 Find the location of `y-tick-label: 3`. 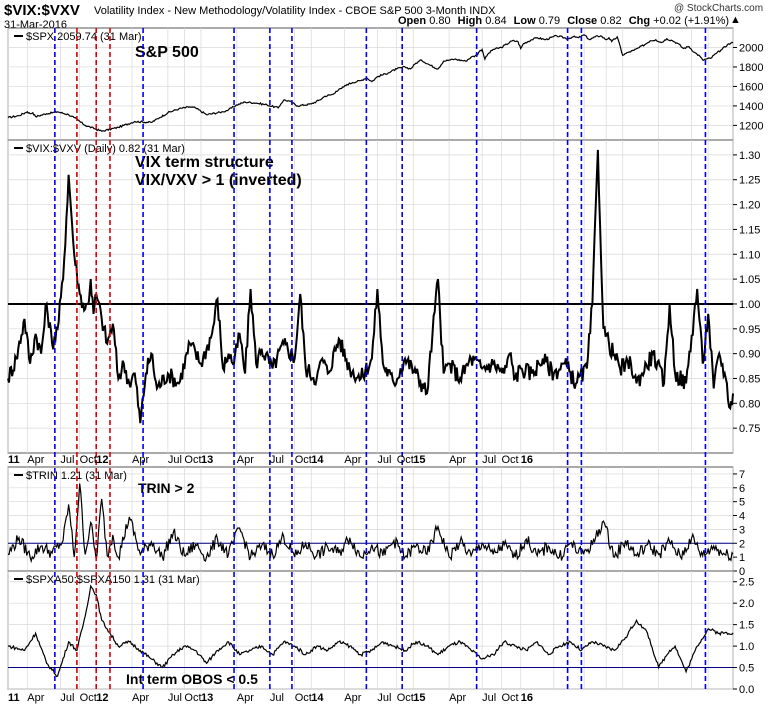

y-tick-label: 3 is located at coordinates (742, 530).